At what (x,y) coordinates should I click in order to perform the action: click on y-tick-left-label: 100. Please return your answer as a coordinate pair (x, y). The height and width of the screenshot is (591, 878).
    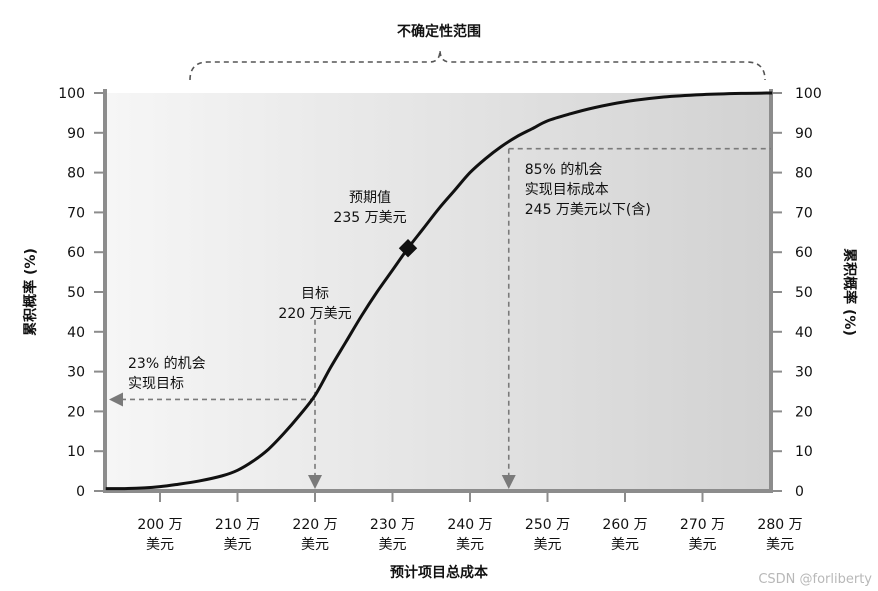
    Looking at the image, I should click on (71, 94).